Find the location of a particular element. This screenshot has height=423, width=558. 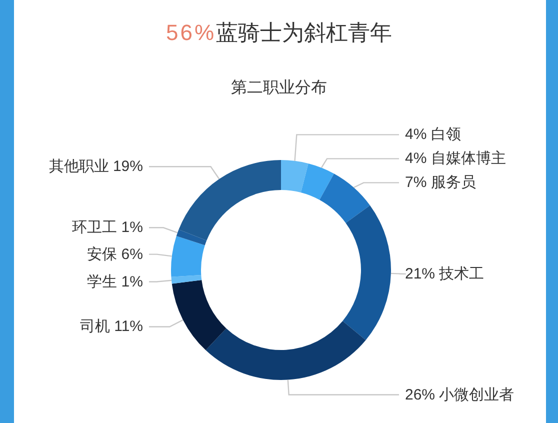

title: 56%蓝骑士为斜杠青年 is located at coordinates (279, 32).